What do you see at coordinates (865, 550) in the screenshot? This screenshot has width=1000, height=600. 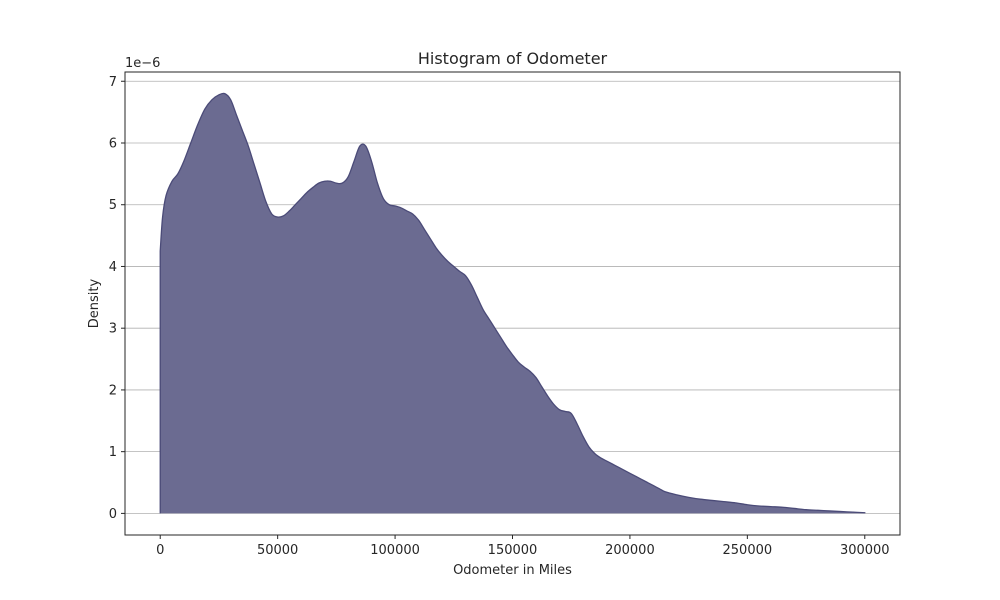 I see `x-tick-label: 300000` at bounding box center [865, 550].